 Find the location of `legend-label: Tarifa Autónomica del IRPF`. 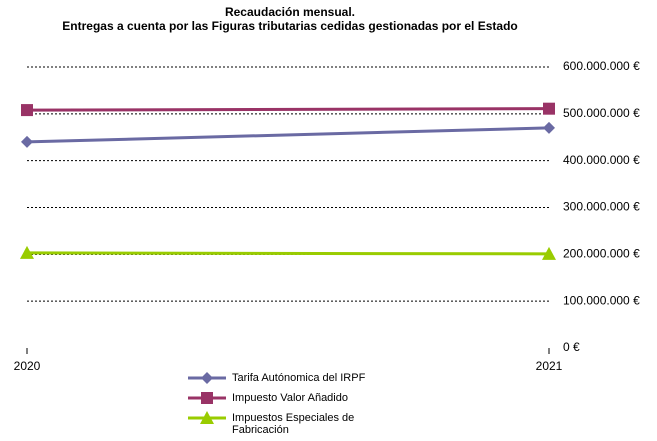

legend-label: Tarifa Autónomica del IRPF is located at coordinates (299, 378).